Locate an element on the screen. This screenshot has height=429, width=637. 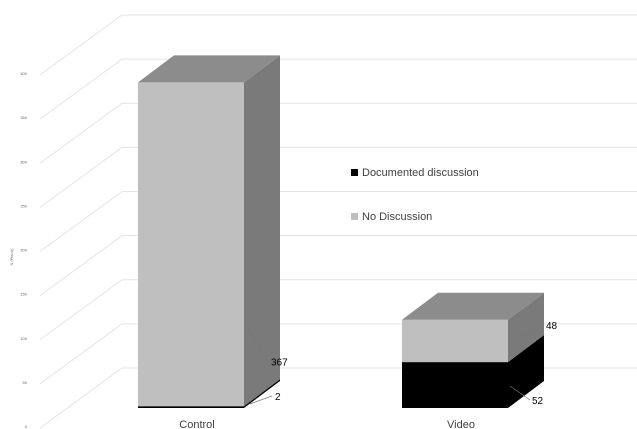
legend-label: Documented discussion is located at coordinates (420, 173).